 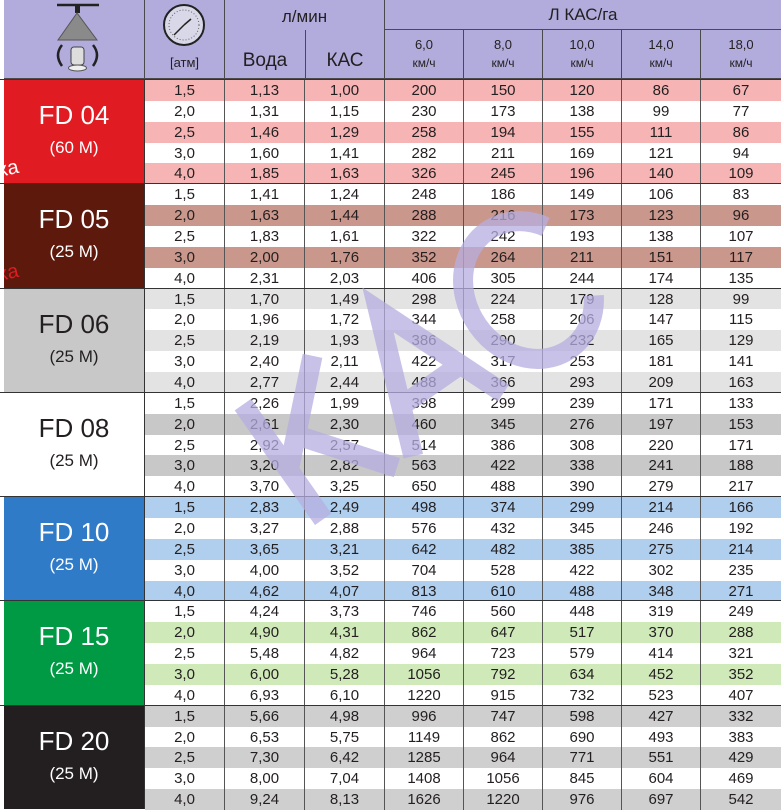 What do you see at coordinates (463, 799) in the screenshot?
I see `table-row: 4,0 9,24 8,13 1626 1220 976 697 542` at bounding box center [463, 799].